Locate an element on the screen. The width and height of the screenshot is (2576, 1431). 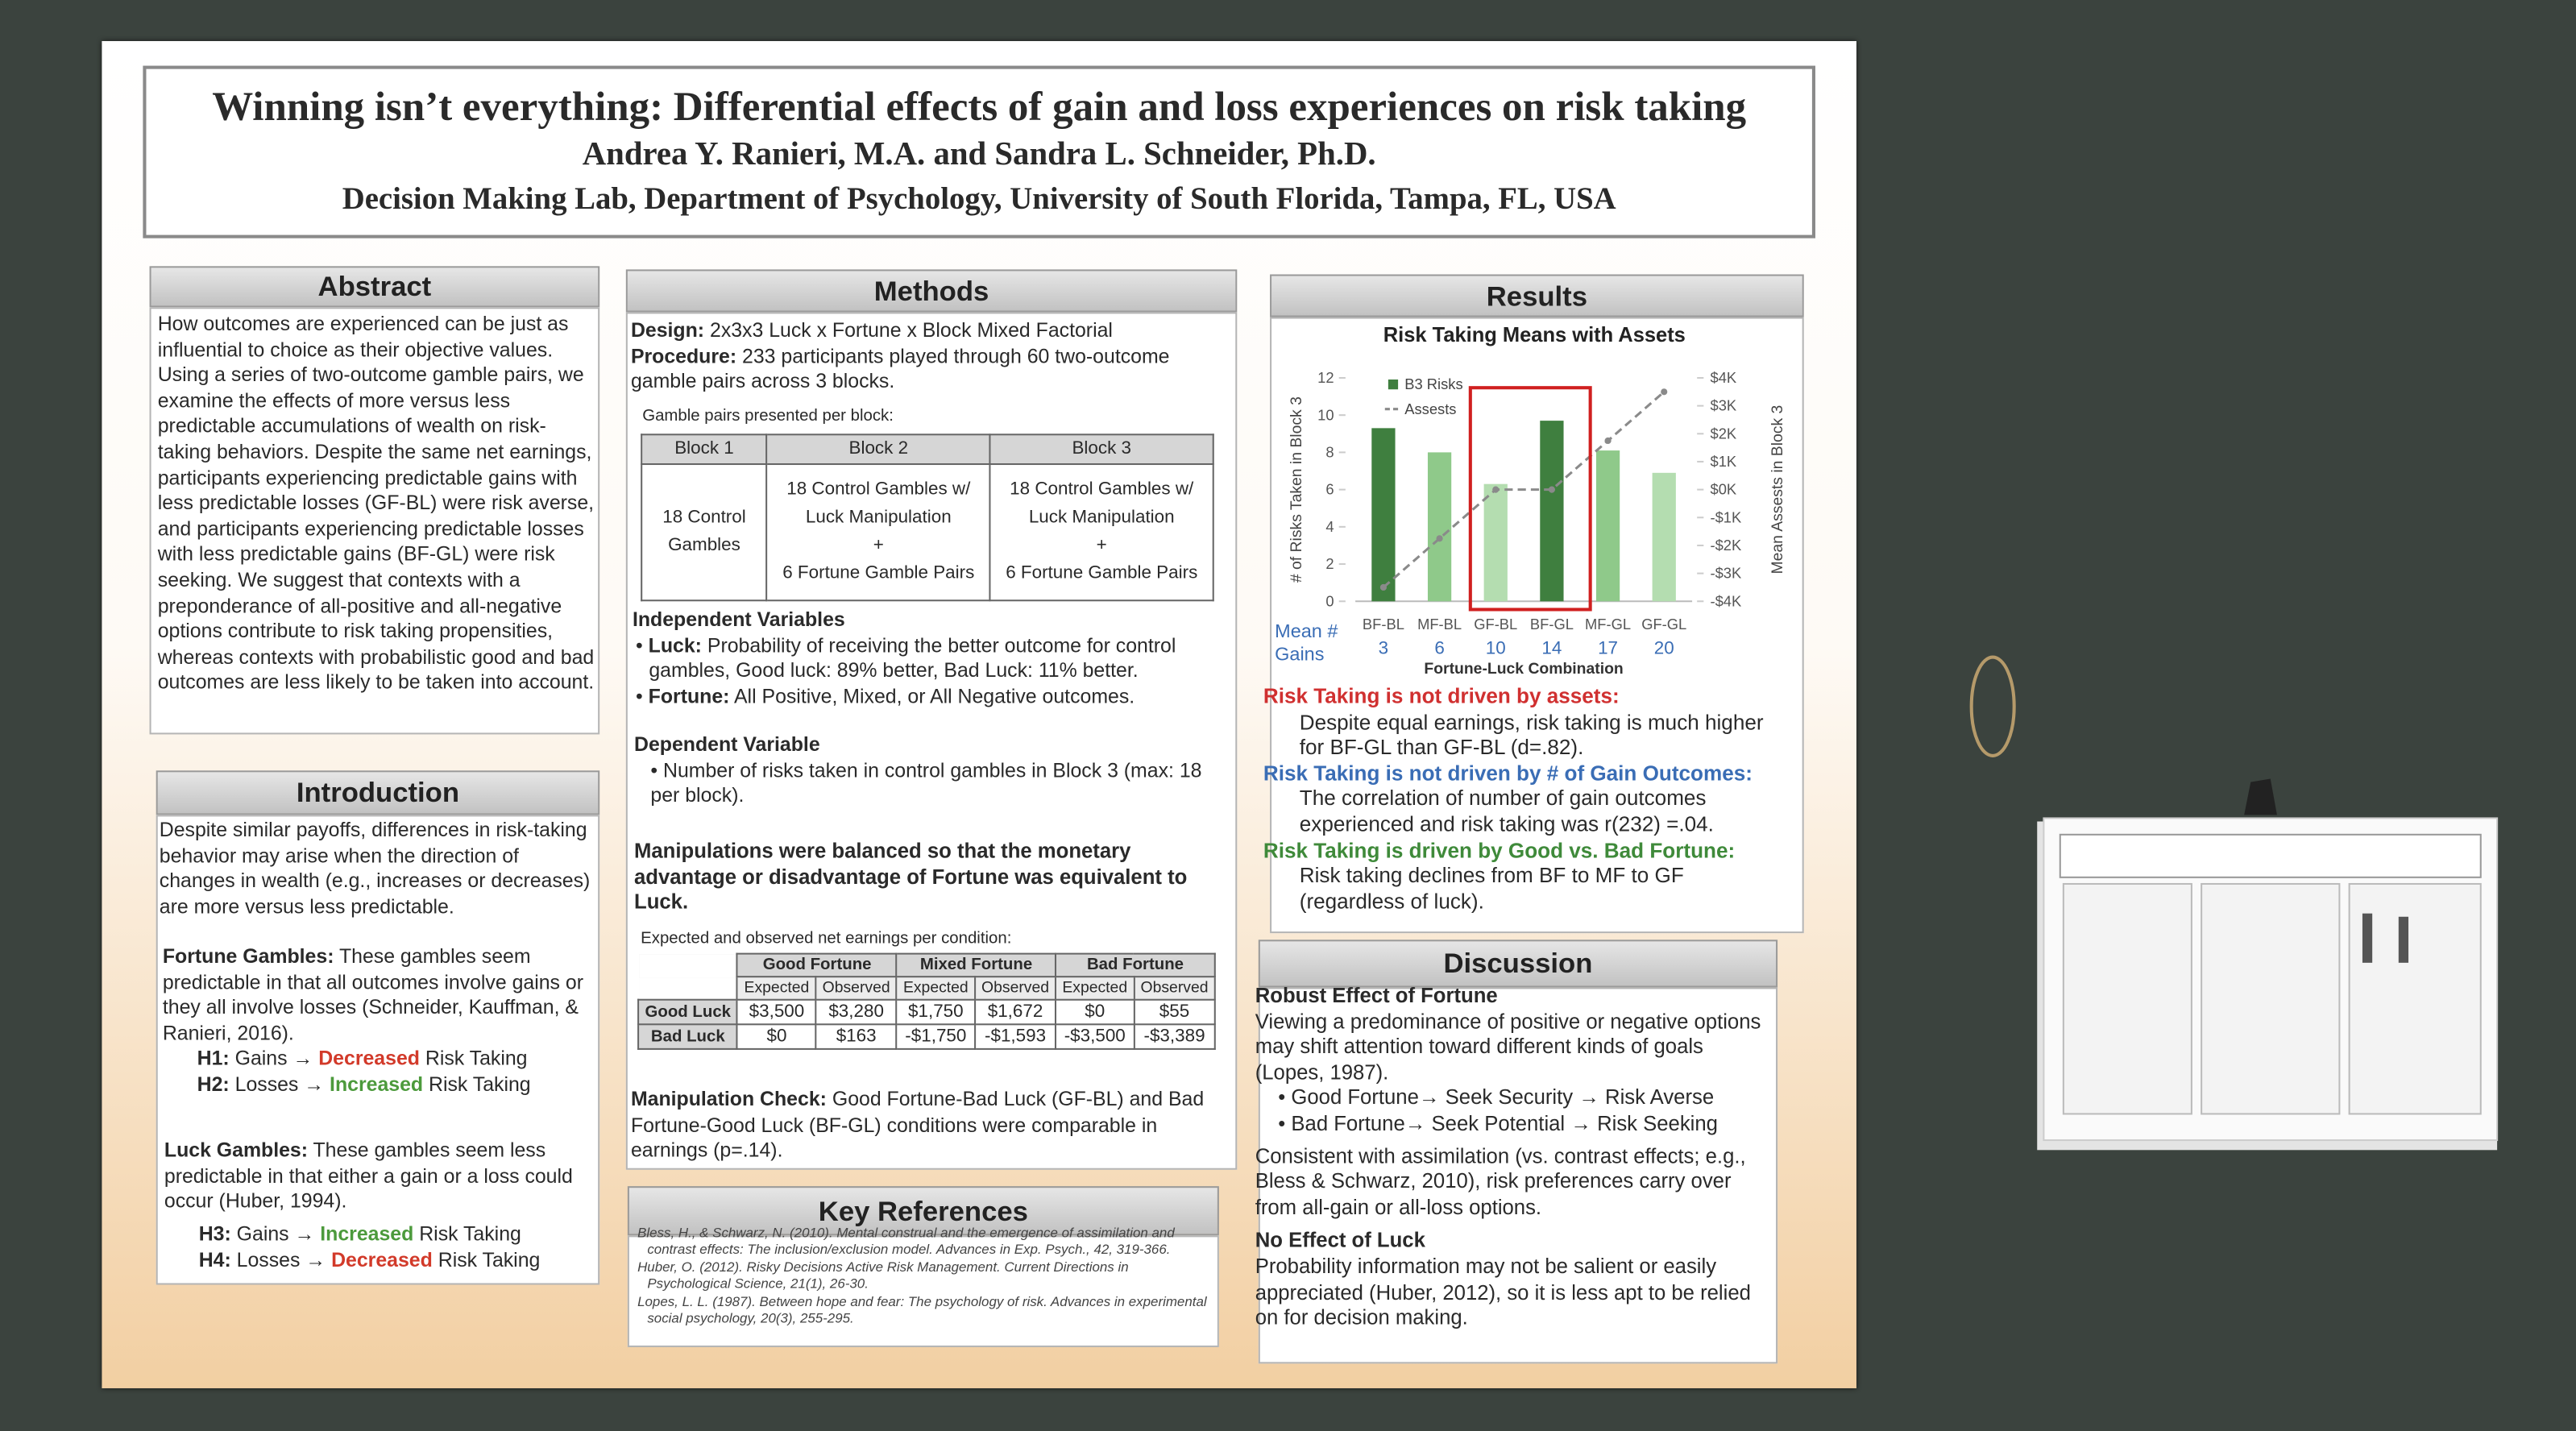
effect: Increased is located at coordinates (367, 1234).